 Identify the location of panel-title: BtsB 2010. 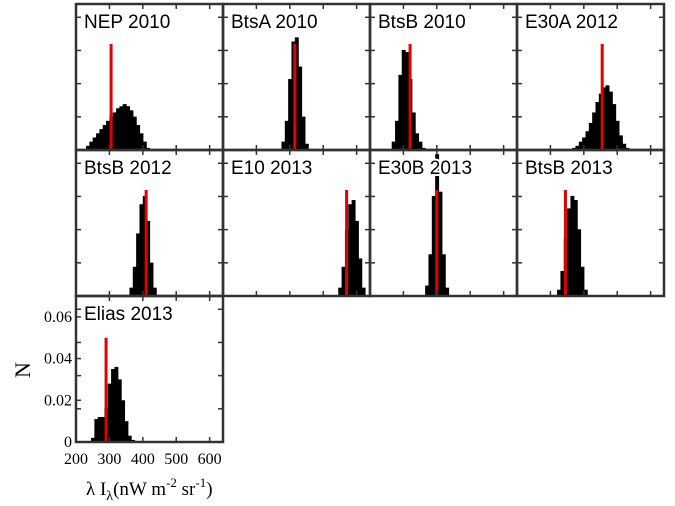
(422, 22).